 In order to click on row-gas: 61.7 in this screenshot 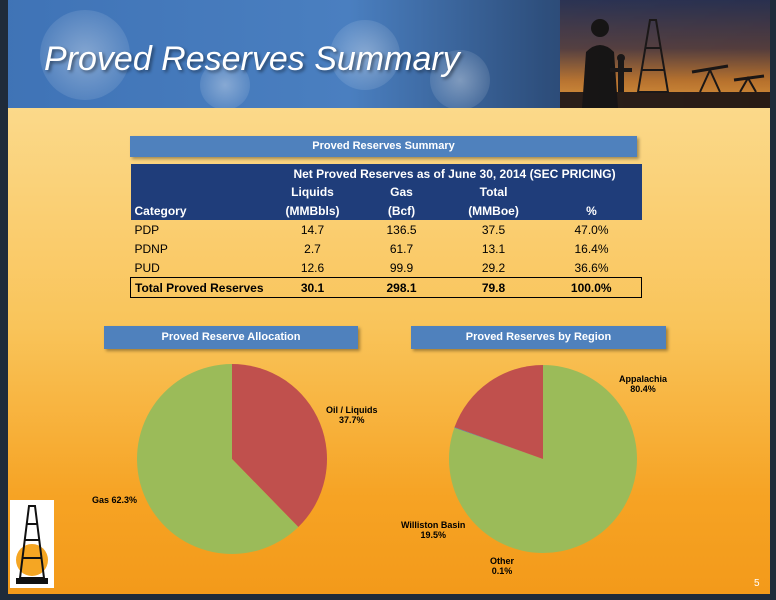, I will do `click(401, 248)`.